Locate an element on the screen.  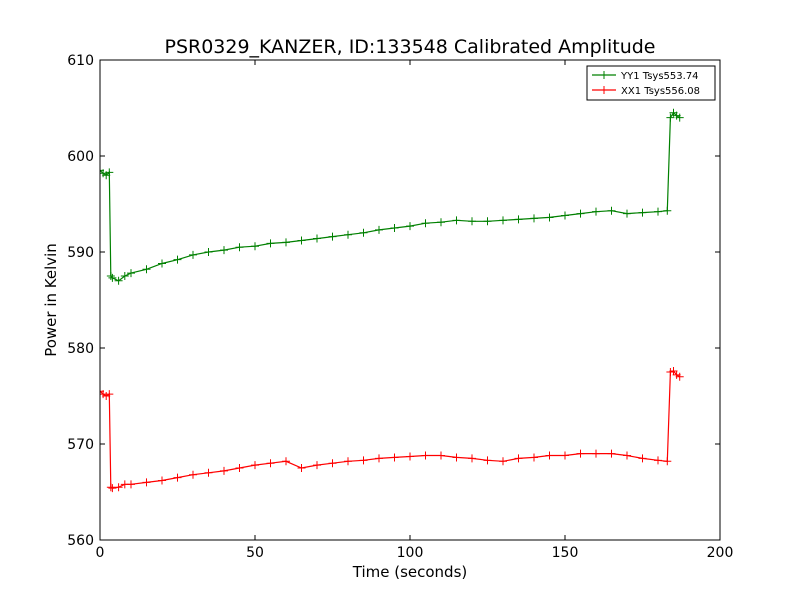
x-axis-label: Time (seconds) is located at coordinates (410, 572).